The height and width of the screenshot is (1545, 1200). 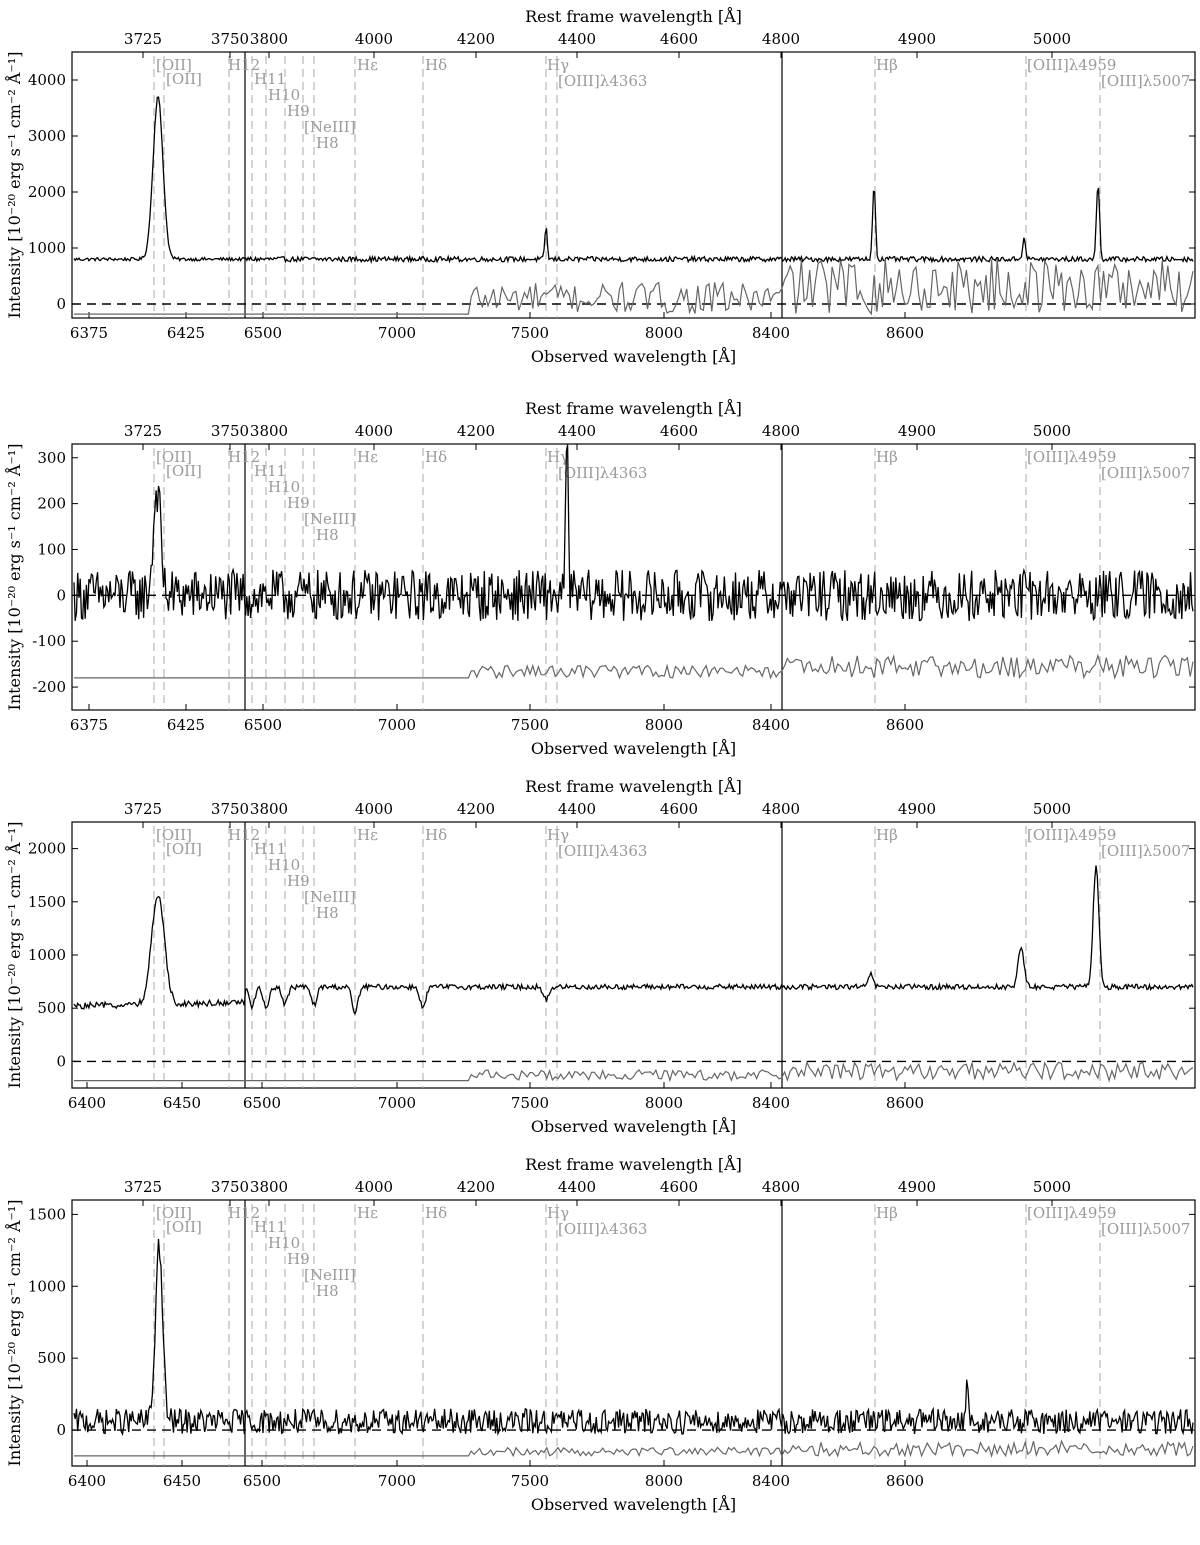 What do you see at coordinates (436, 65) in the screenshot?
I see `emission-line-label: Hδ` at bounding box center [436, 65].